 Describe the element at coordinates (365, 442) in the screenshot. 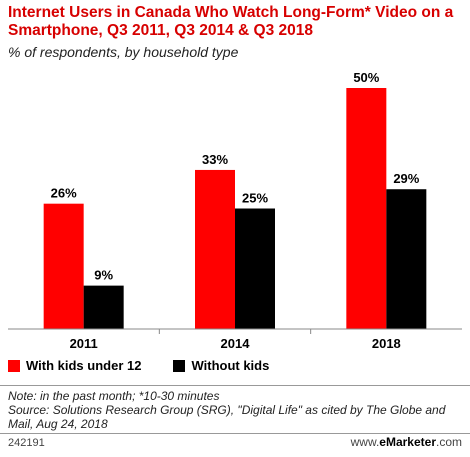

I see `brand-prefix: www.` at that location.